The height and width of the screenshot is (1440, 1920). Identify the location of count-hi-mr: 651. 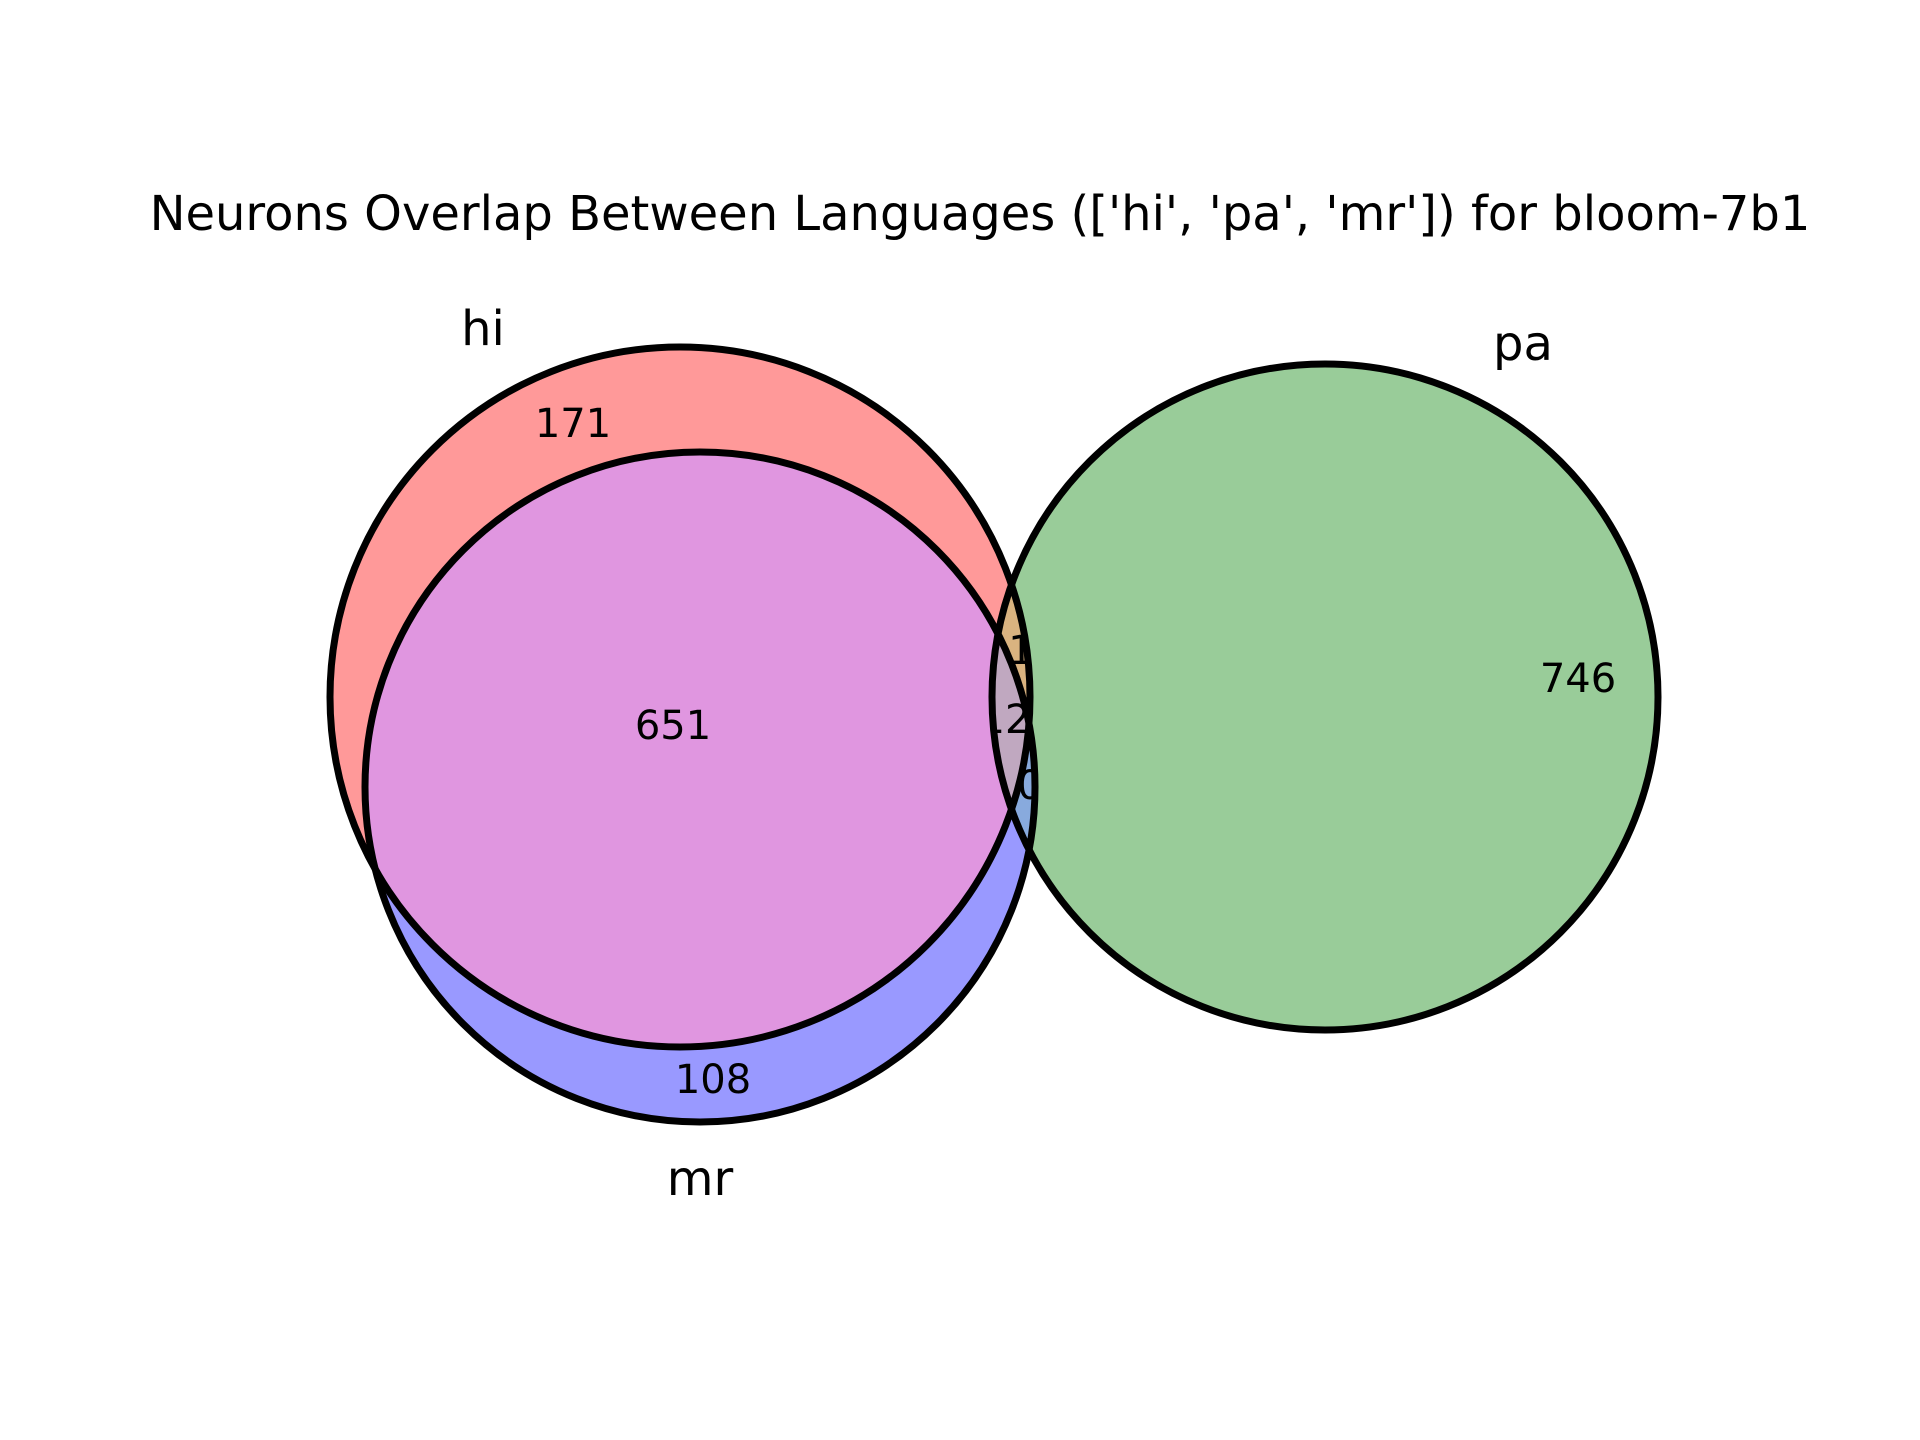
(673, 726).